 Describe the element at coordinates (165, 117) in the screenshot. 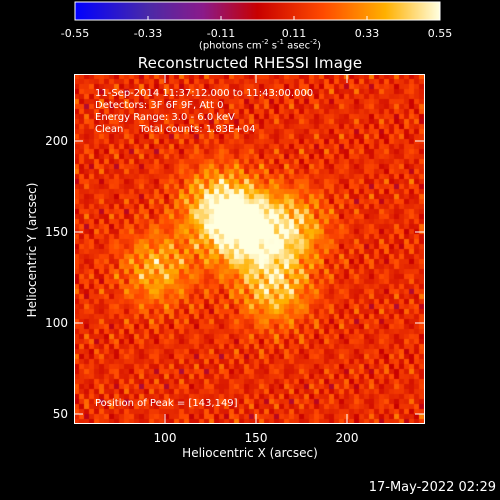

I see `energy-range-label: Energy Range: 3.0 - 6.0 keV` at that location.